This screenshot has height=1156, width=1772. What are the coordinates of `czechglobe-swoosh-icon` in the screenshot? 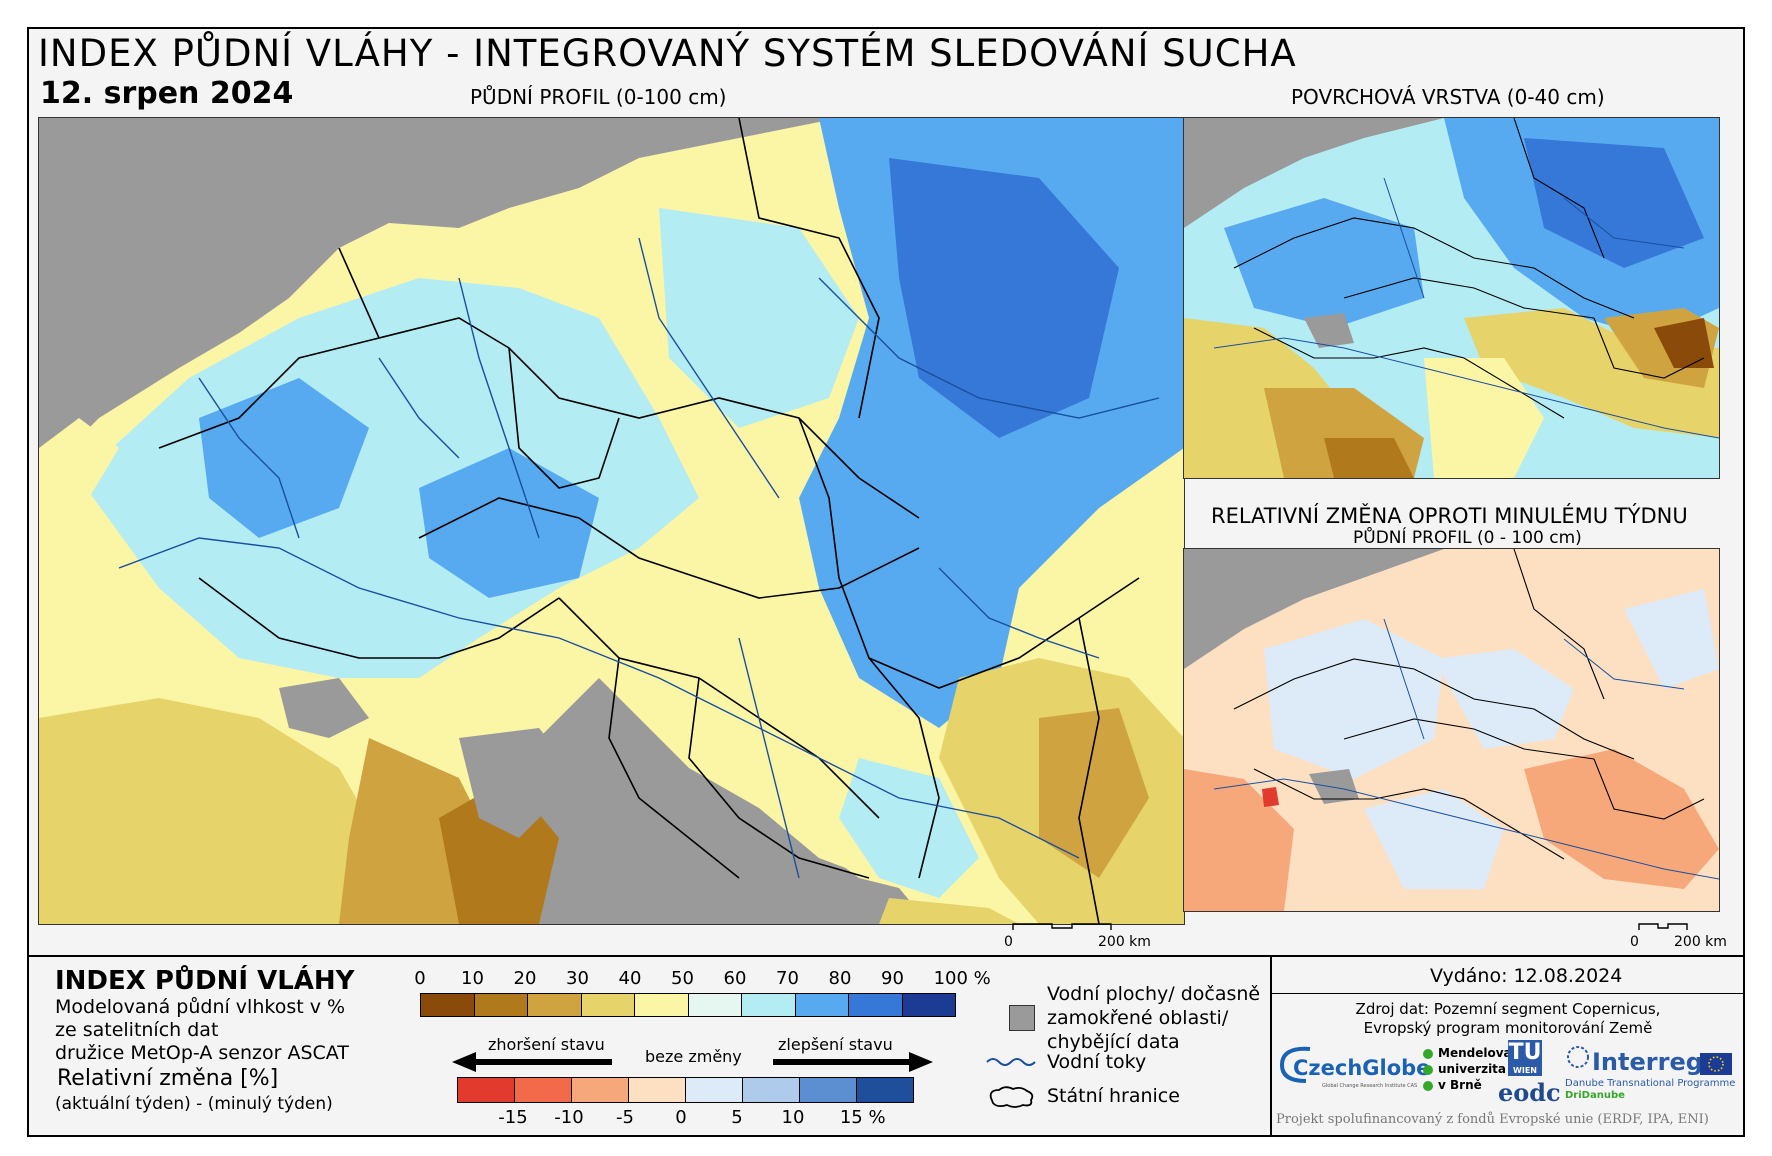 It's located at (1295, 1064).